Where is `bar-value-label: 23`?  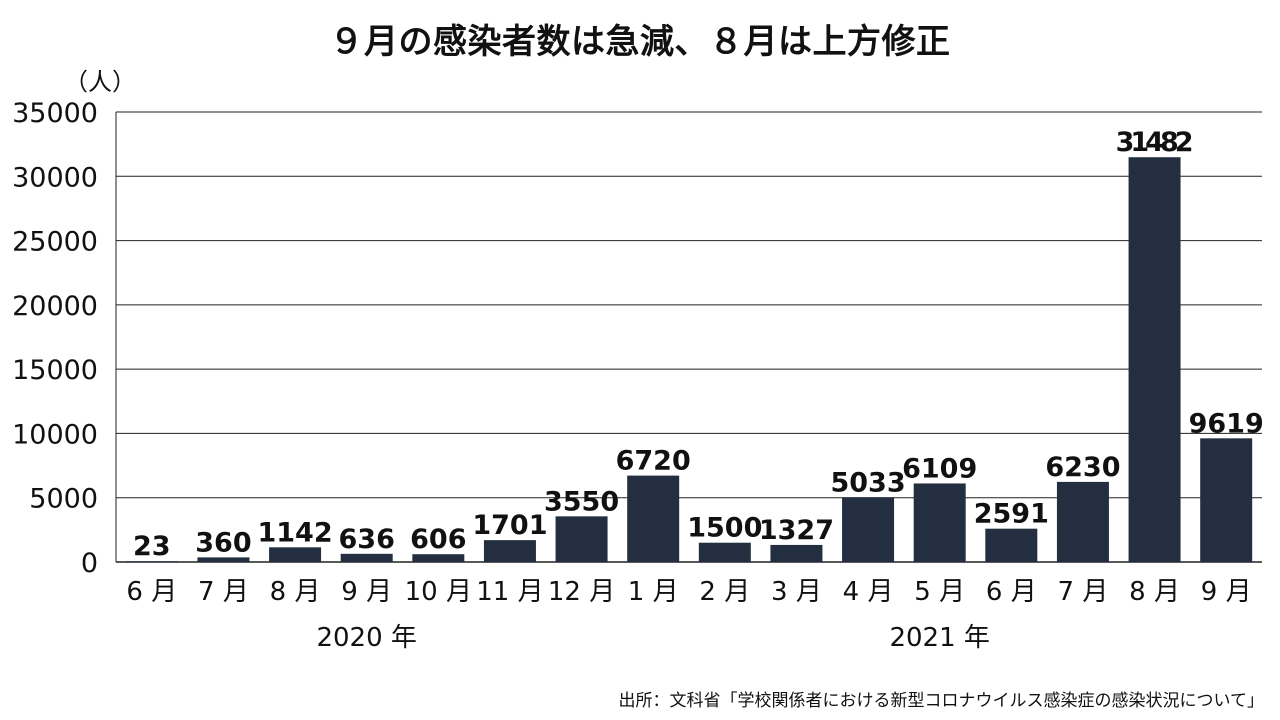
bar-value-label: 23 is located at coordinates (152, 546).